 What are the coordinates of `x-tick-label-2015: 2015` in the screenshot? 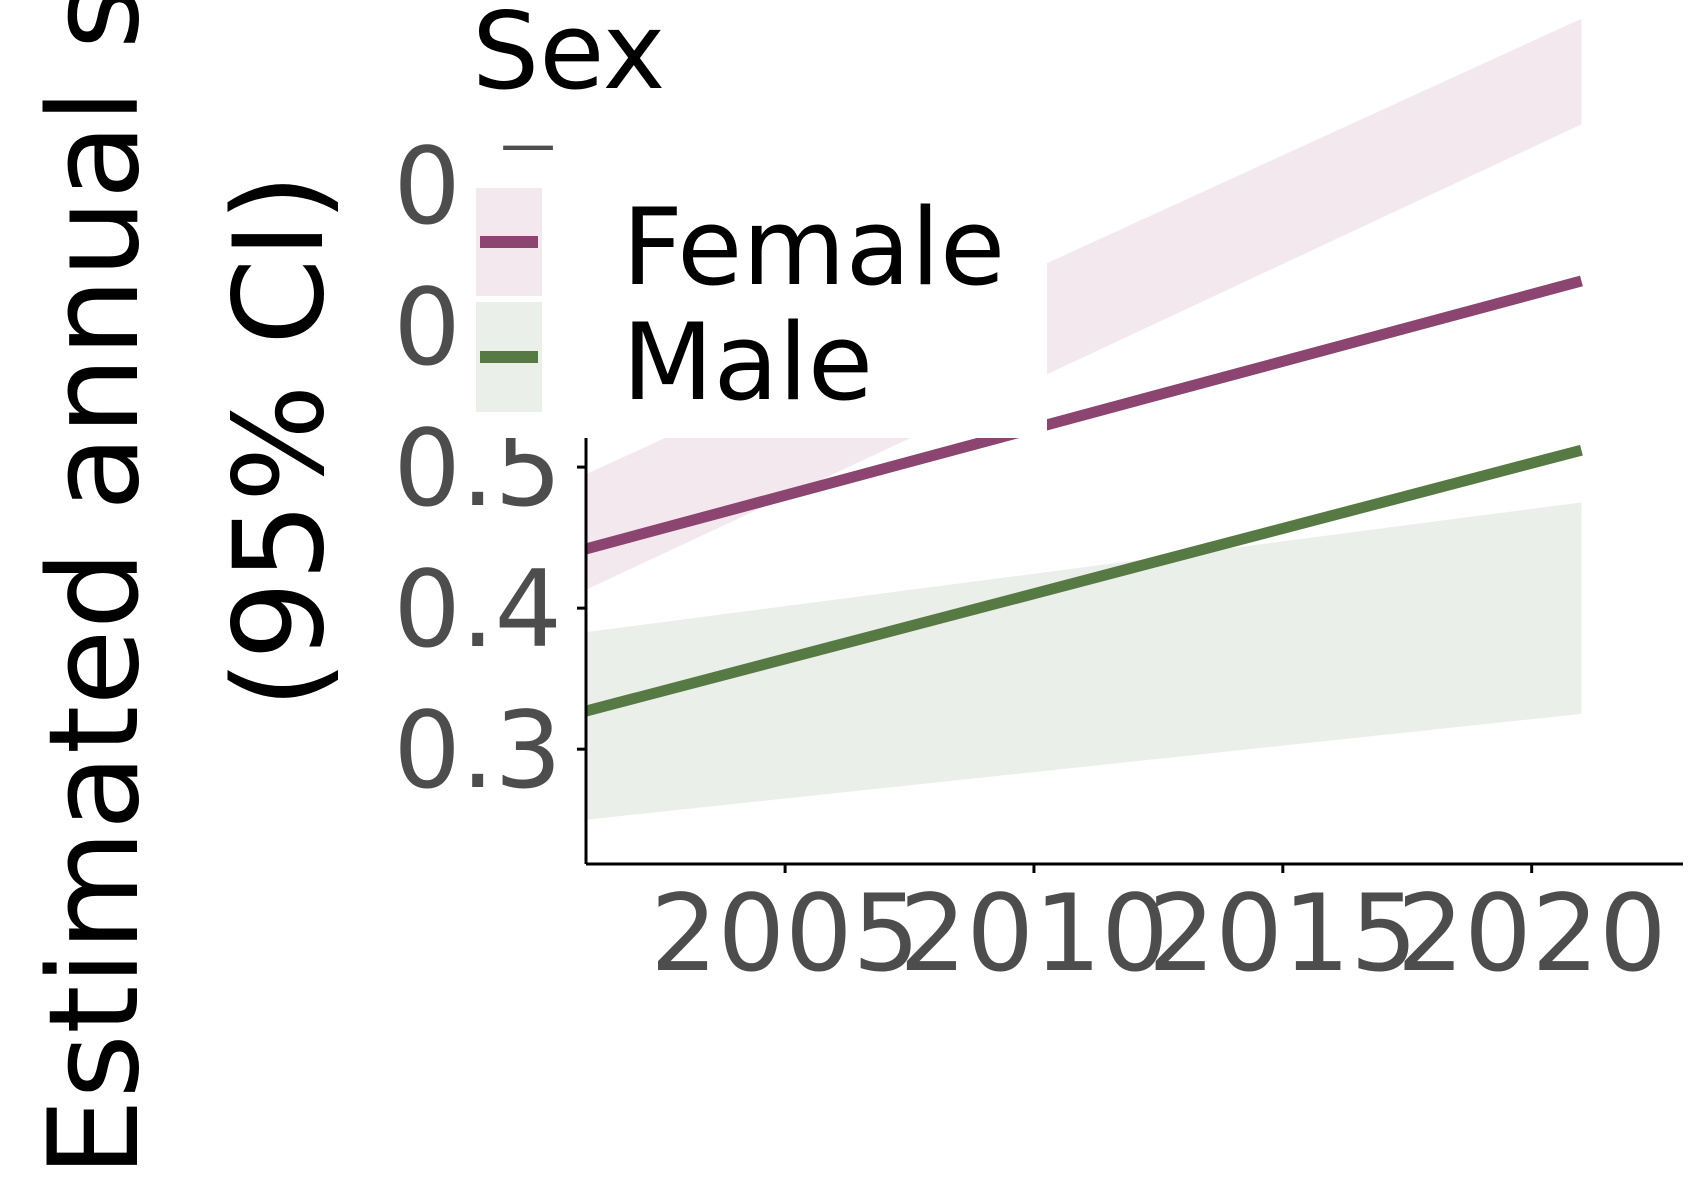 It's located at (1283, 933).